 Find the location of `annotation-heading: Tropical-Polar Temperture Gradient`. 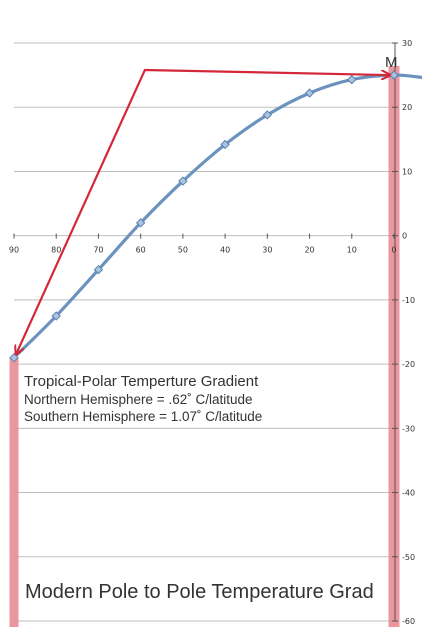

annotation-heading: Tropical-Polar Temperture Gradient is located at coordinates (141, 381).